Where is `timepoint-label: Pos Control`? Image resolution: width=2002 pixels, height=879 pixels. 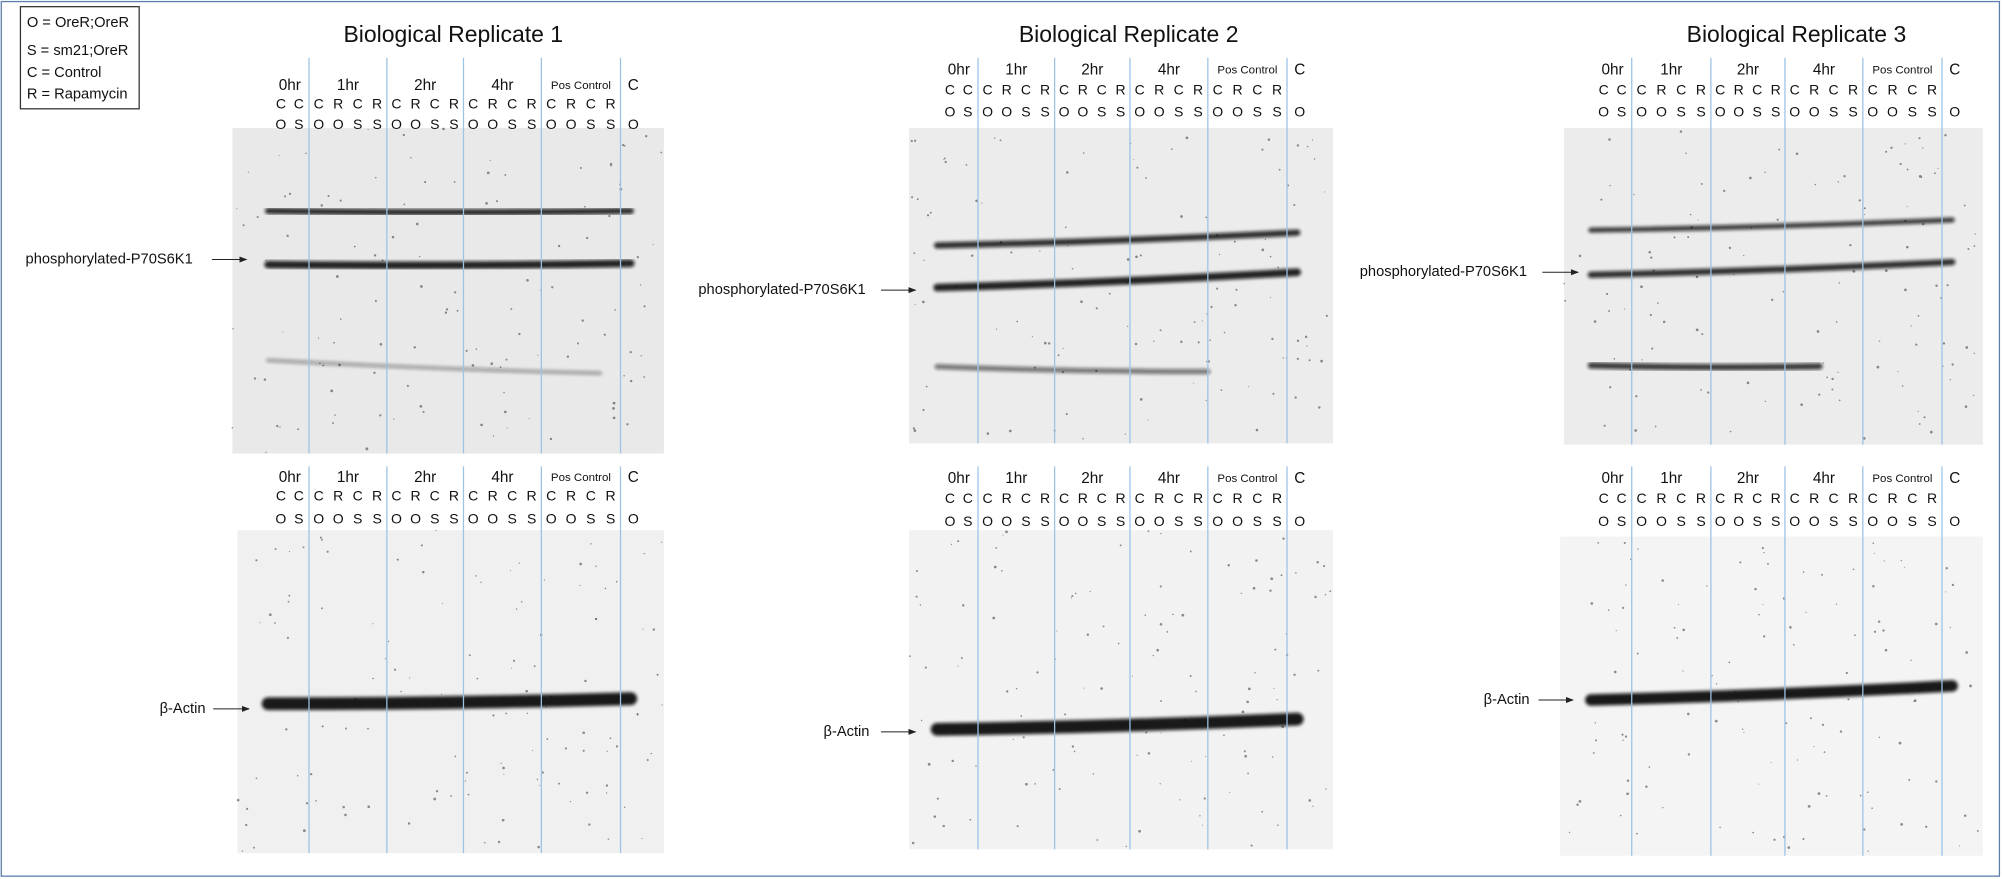 timepoint-label: Pos Control is located at coordinates (1902, 71).